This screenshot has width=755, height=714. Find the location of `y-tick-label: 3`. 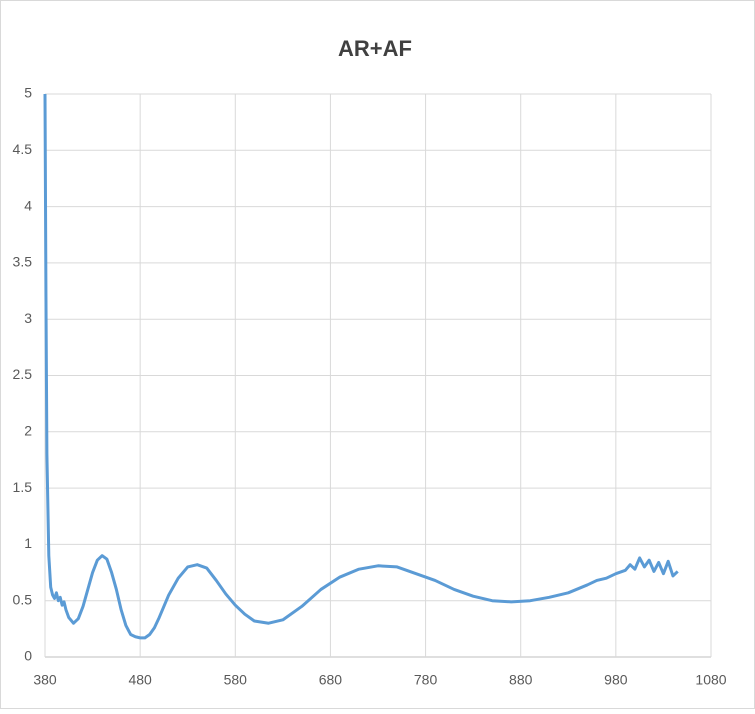

y-tick-label: 3 is located at coordinates (28, 318).